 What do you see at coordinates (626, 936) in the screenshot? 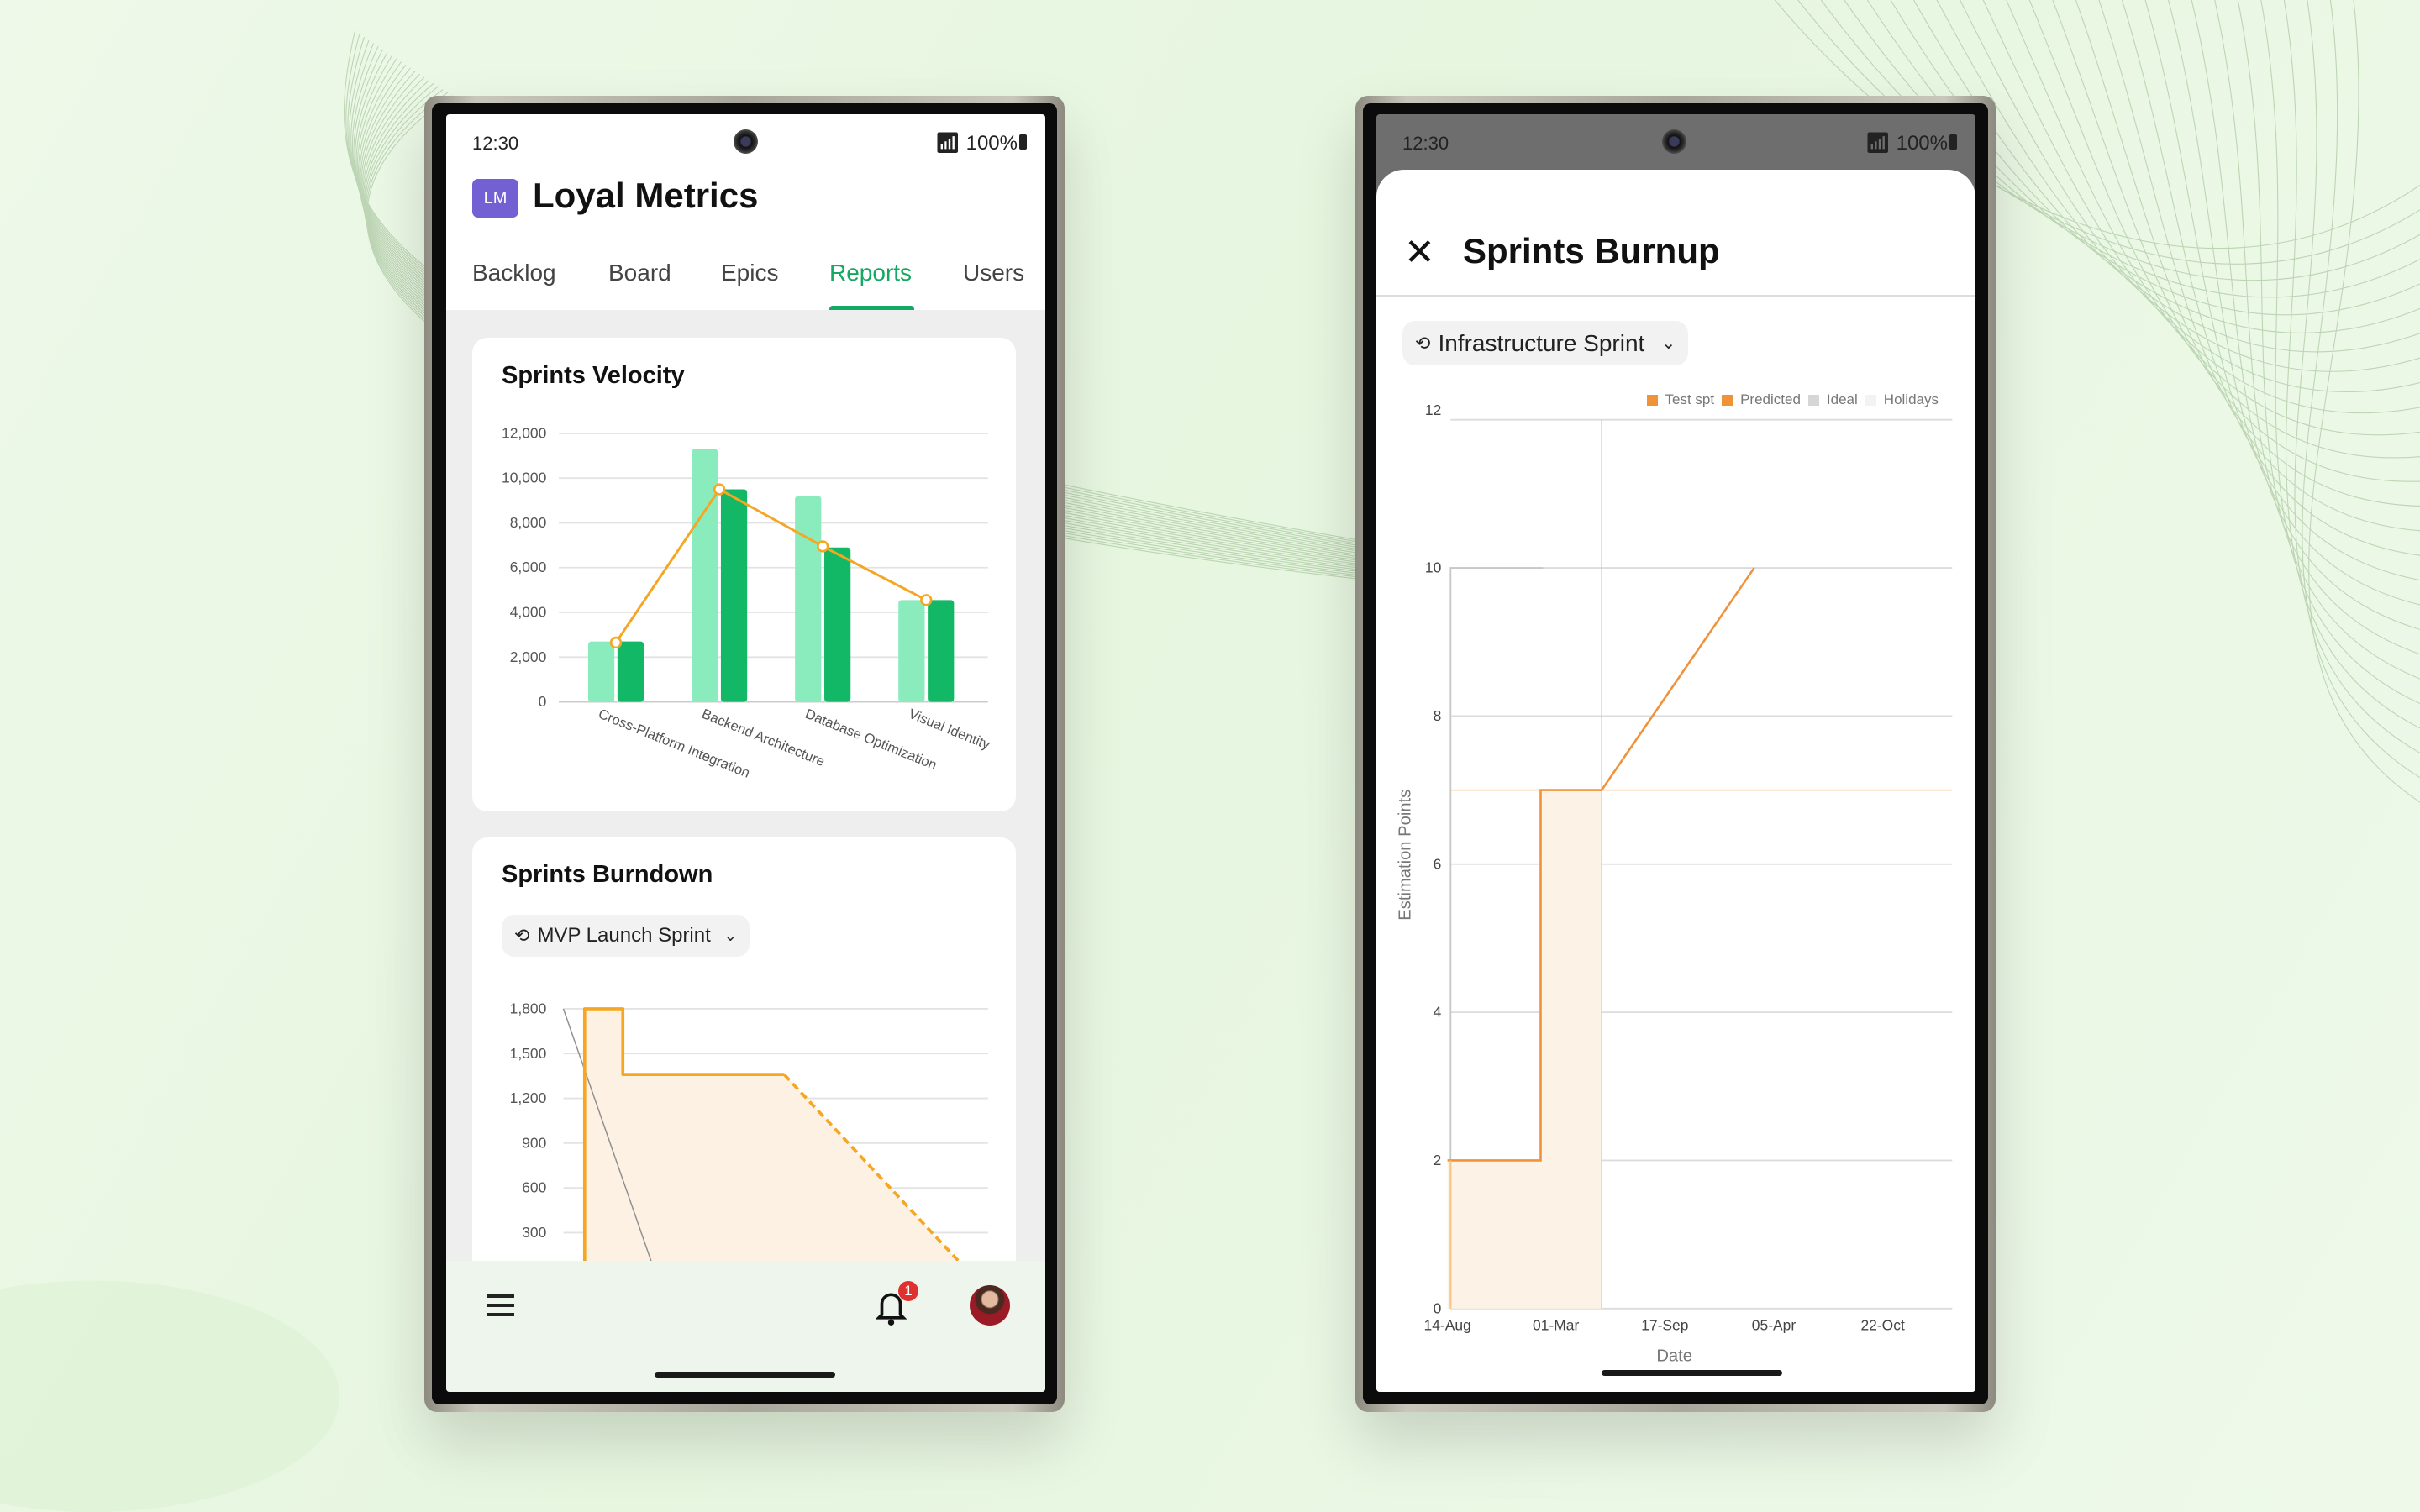
I see `burndown-sprint-select: ⟲ MVP Launch Sprint ⌄` at bounding box center [626, 936].